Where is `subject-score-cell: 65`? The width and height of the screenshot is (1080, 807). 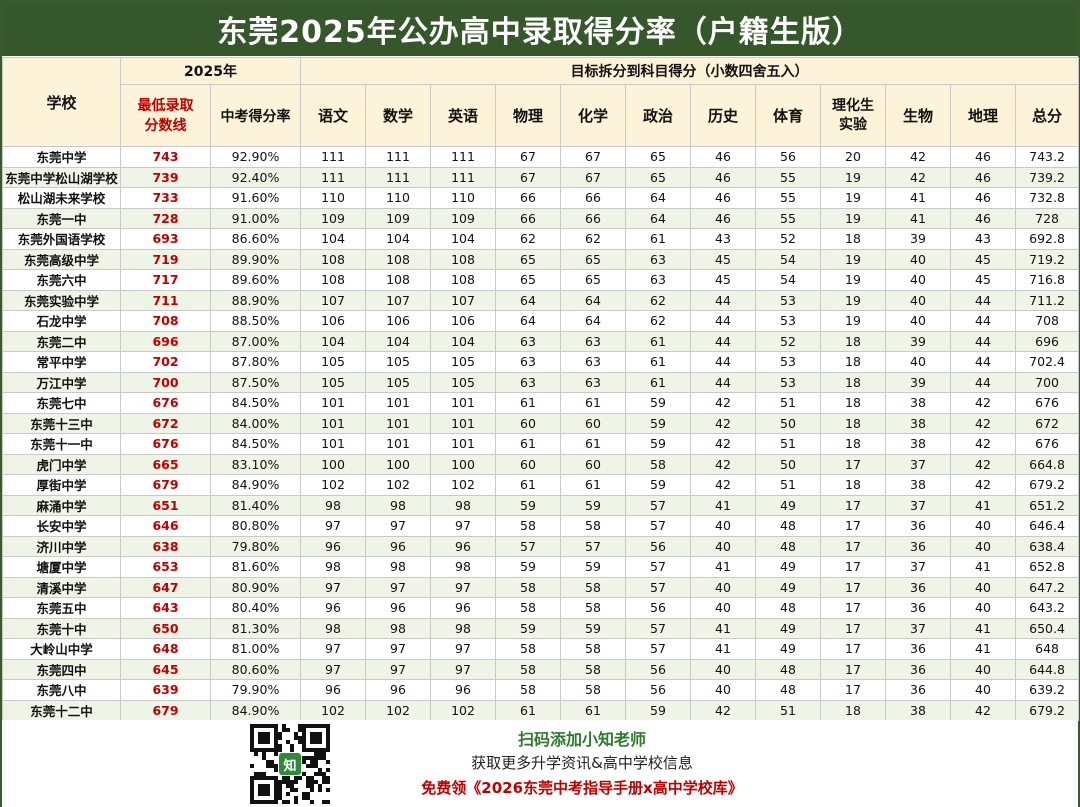 subject-score-cell: 65 is located at coordinates (528, 280).